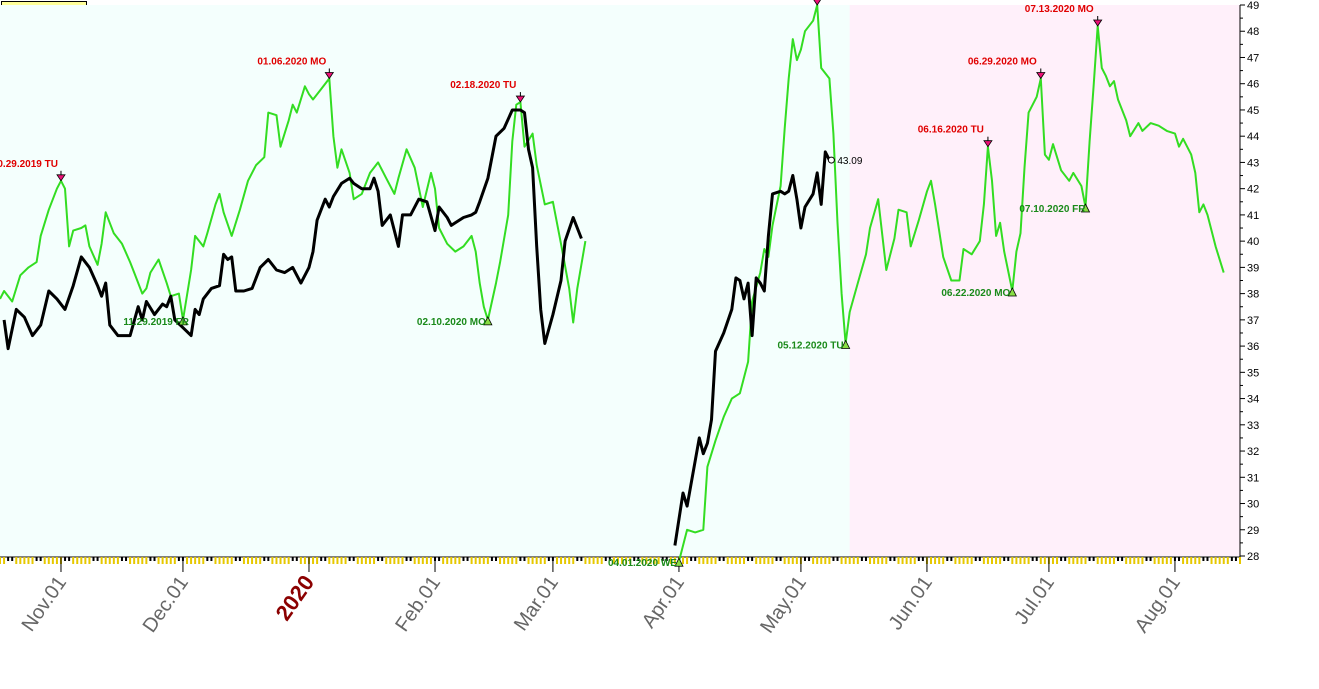 The width and height of the screenshot is (1319, 689). Describe the element at coordinates (1253, 505) in the screenshot. I see `y-tick-label: 30` at that location.